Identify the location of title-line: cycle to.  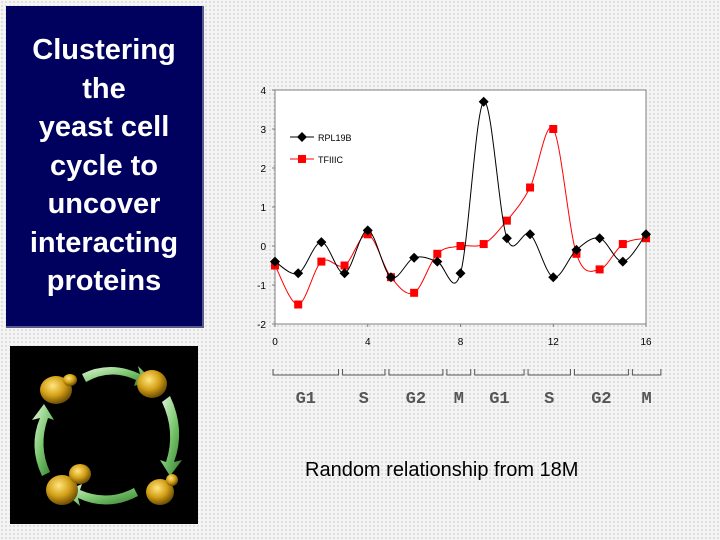
(104, 165).